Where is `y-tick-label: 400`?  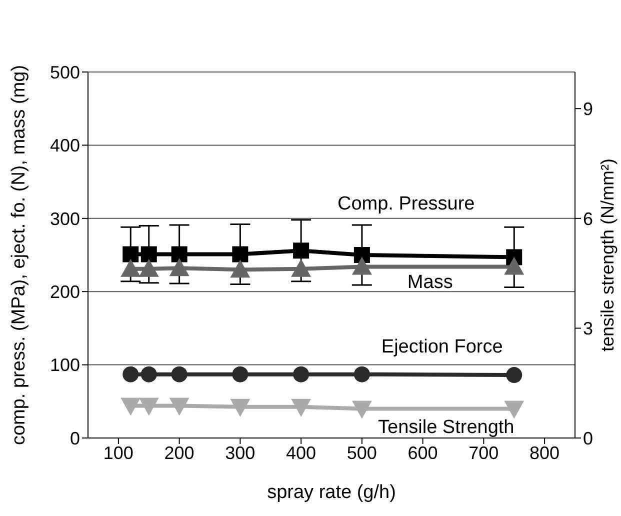
y-tick-label: 400 is located at coordinates (65, 146).